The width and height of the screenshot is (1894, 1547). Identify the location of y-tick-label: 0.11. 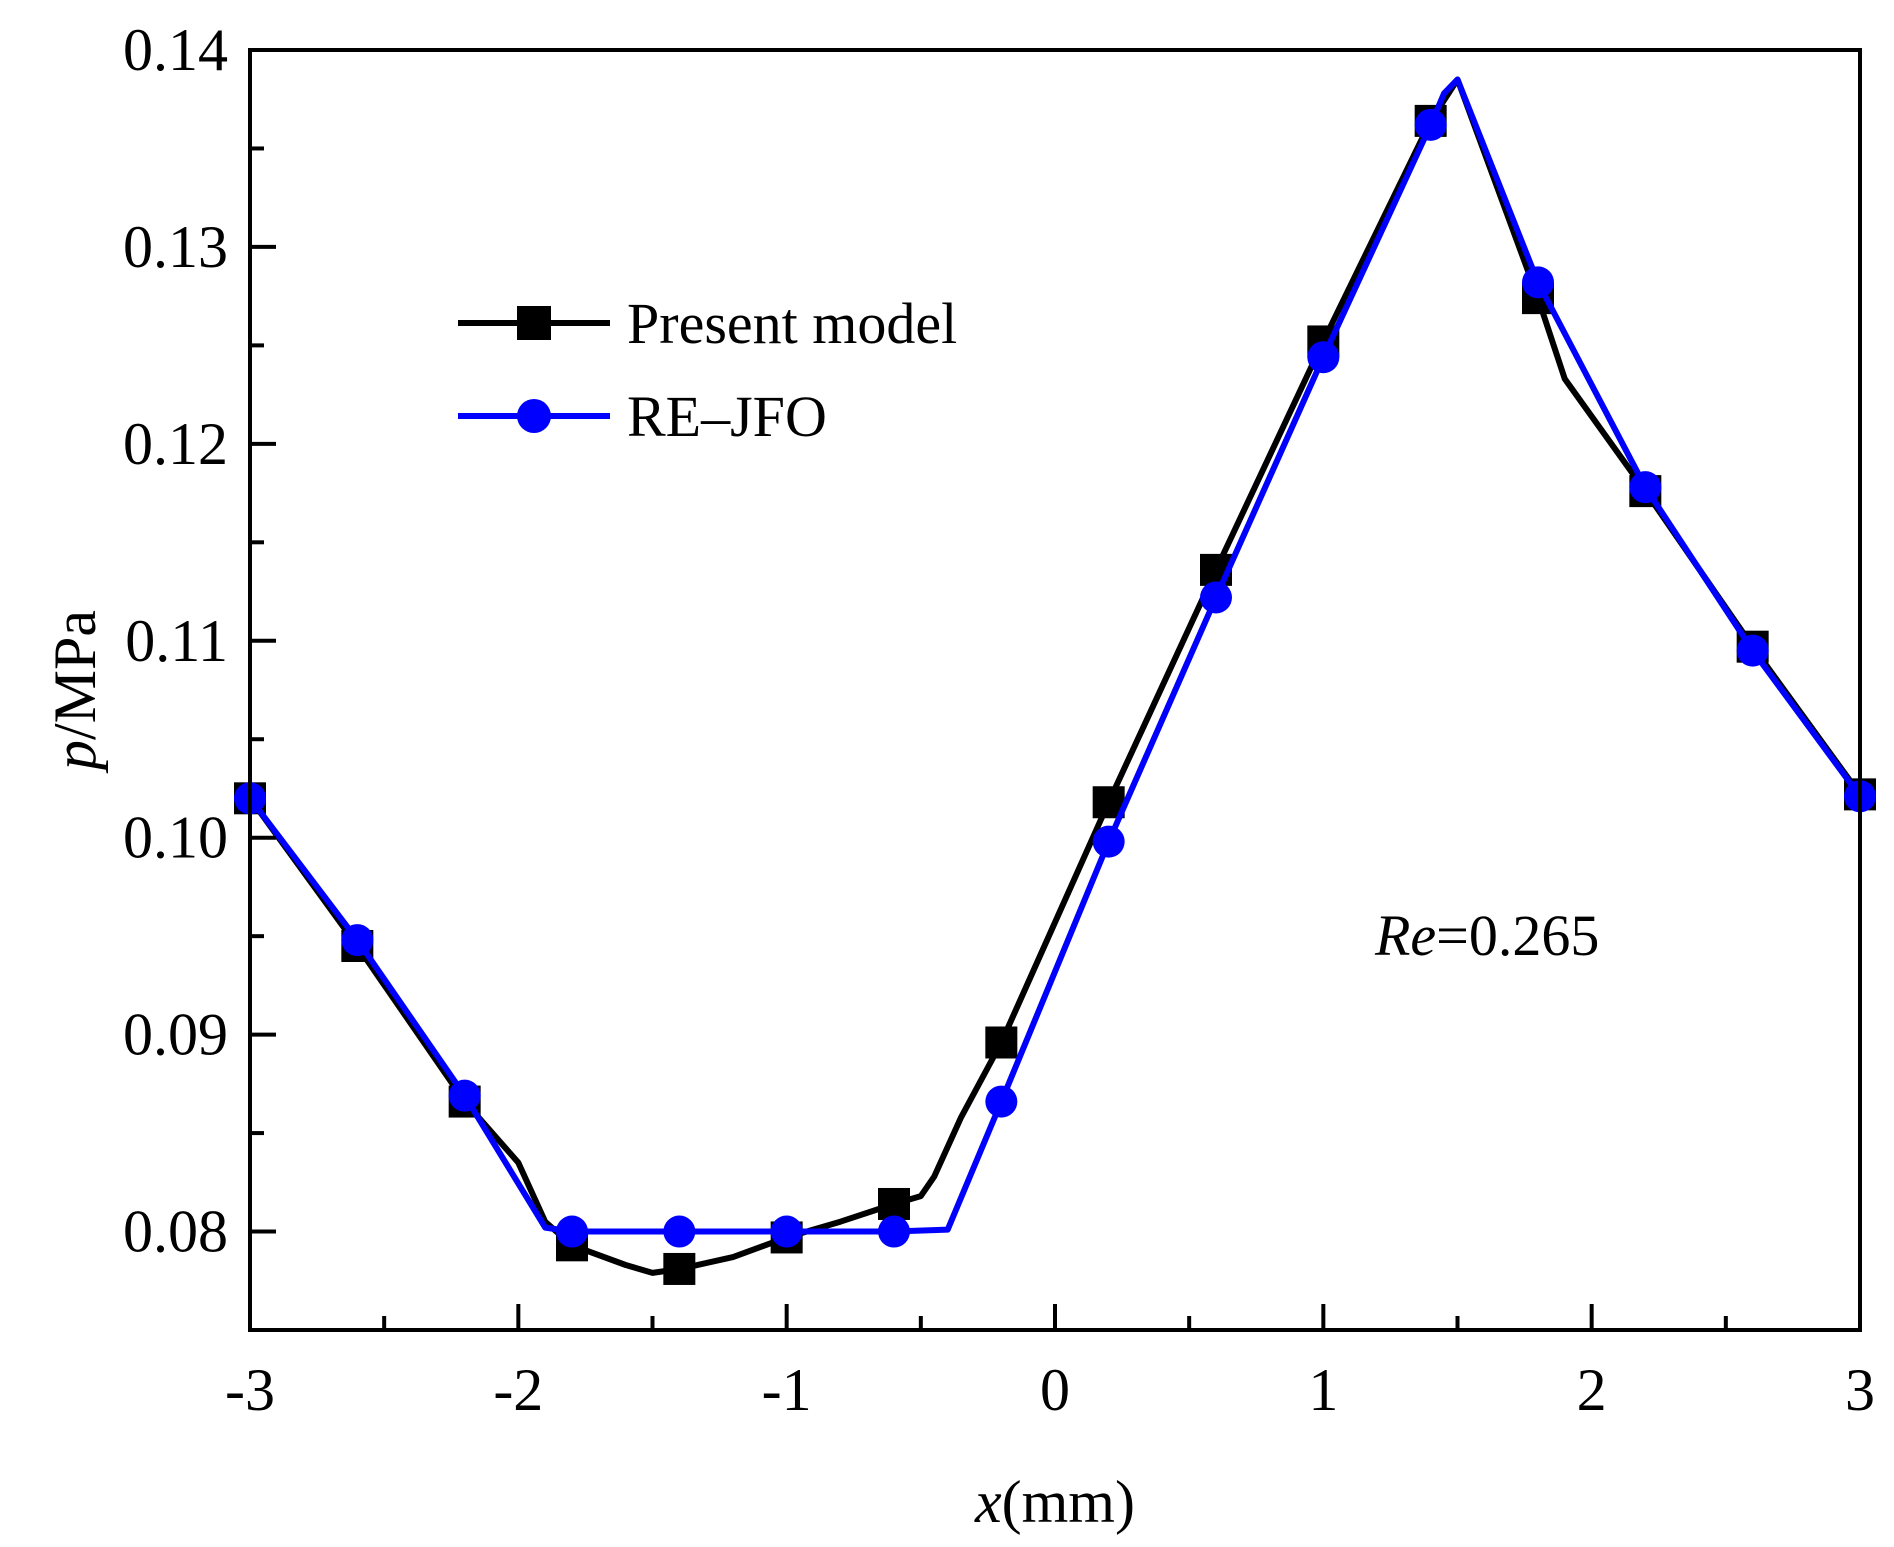
(176, 641).